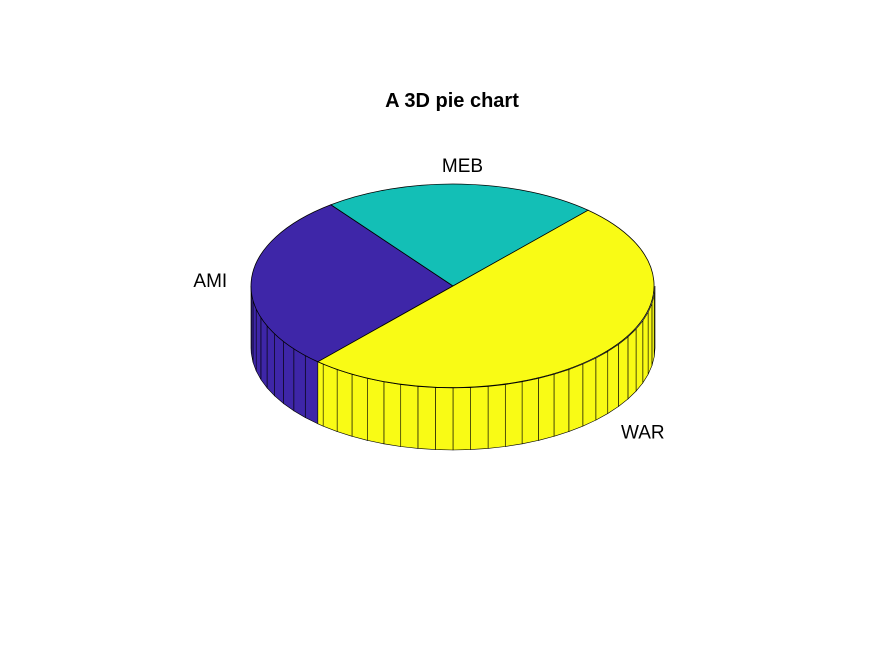 The image size is (875, 656). I want to click on chart-title: A 3D pie chart, so click(452, 101).